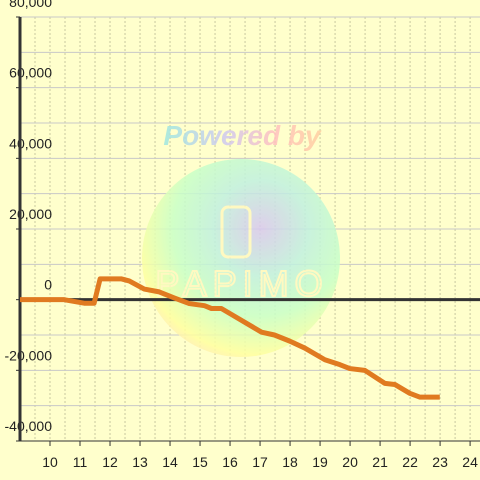 Image resolution: width=480 pixels, height=480 pixels. What do you see at coordinates (230, 462) in the screenshot?
I see `x-tick-label: 16` at bounding box center [230, 462].